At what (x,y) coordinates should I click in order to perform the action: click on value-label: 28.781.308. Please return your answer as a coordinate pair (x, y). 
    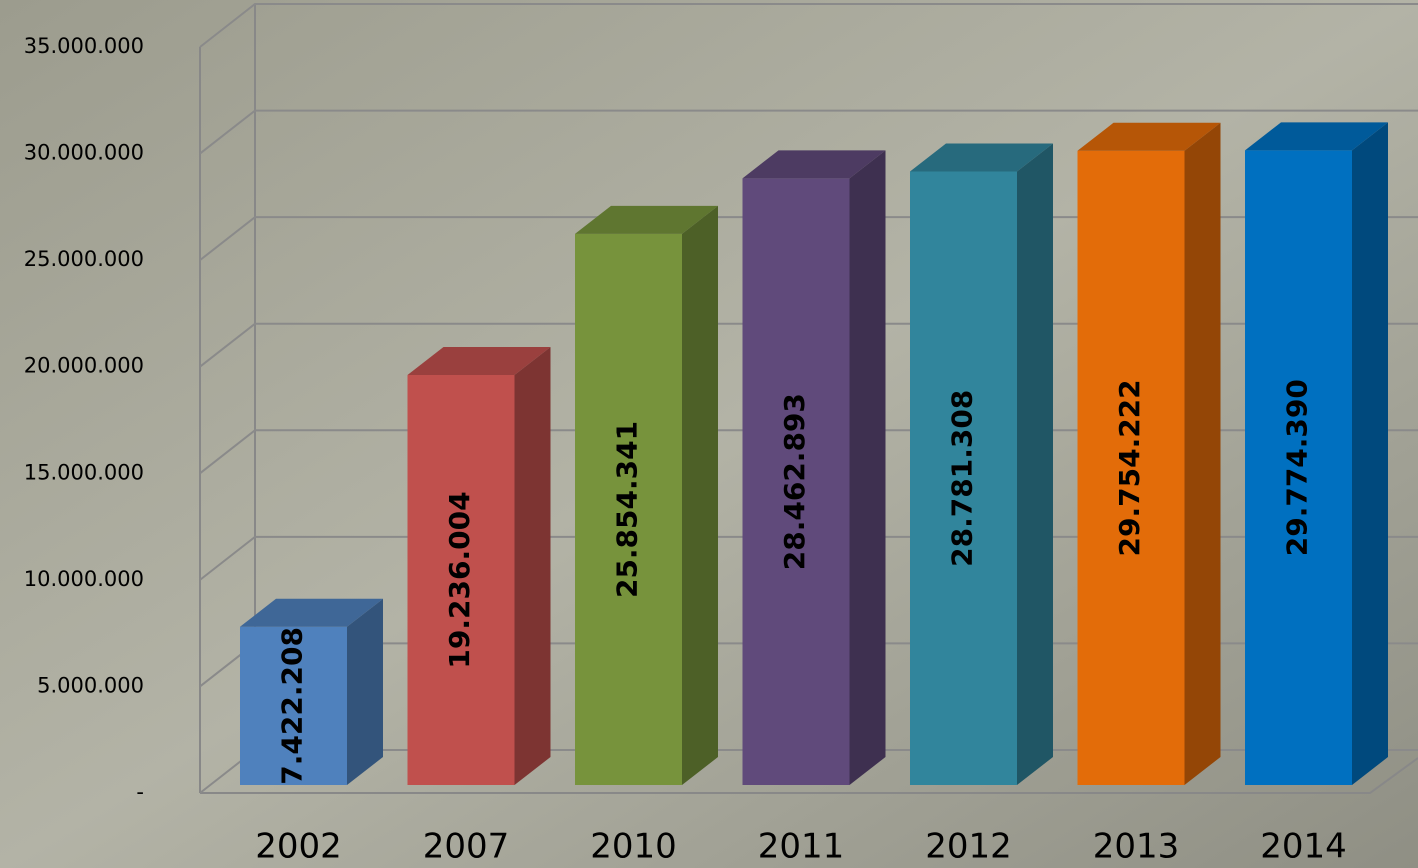
    Looking at the image, I should click on (962, 478).